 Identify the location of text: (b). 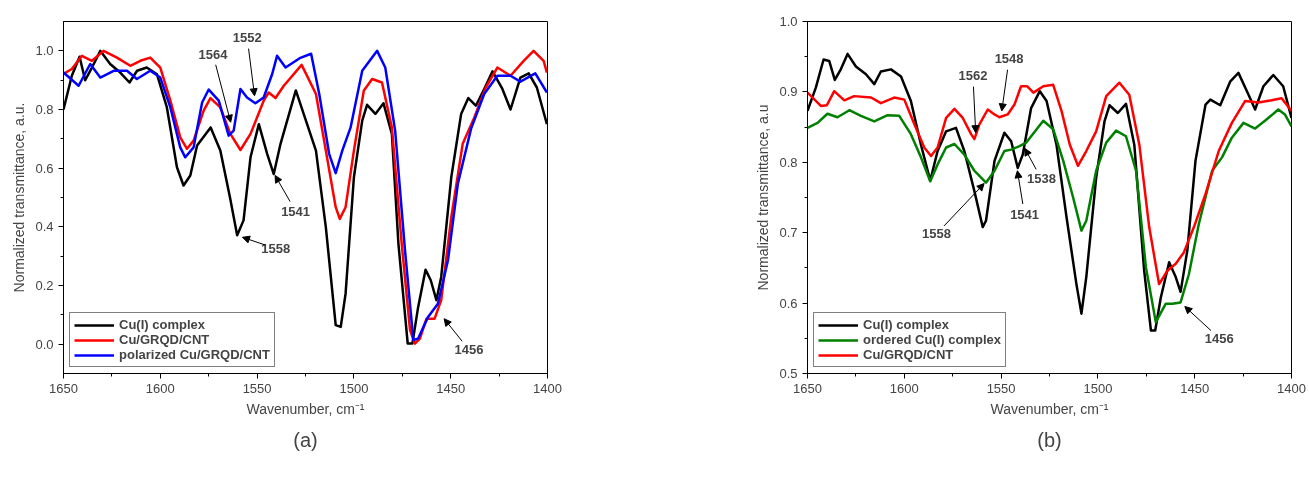
(1049, 439).